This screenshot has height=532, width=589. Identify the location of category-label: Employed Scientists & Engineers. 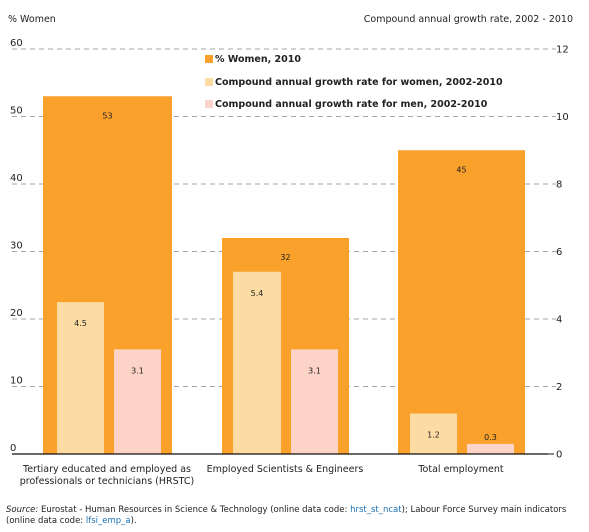
(285, 469).